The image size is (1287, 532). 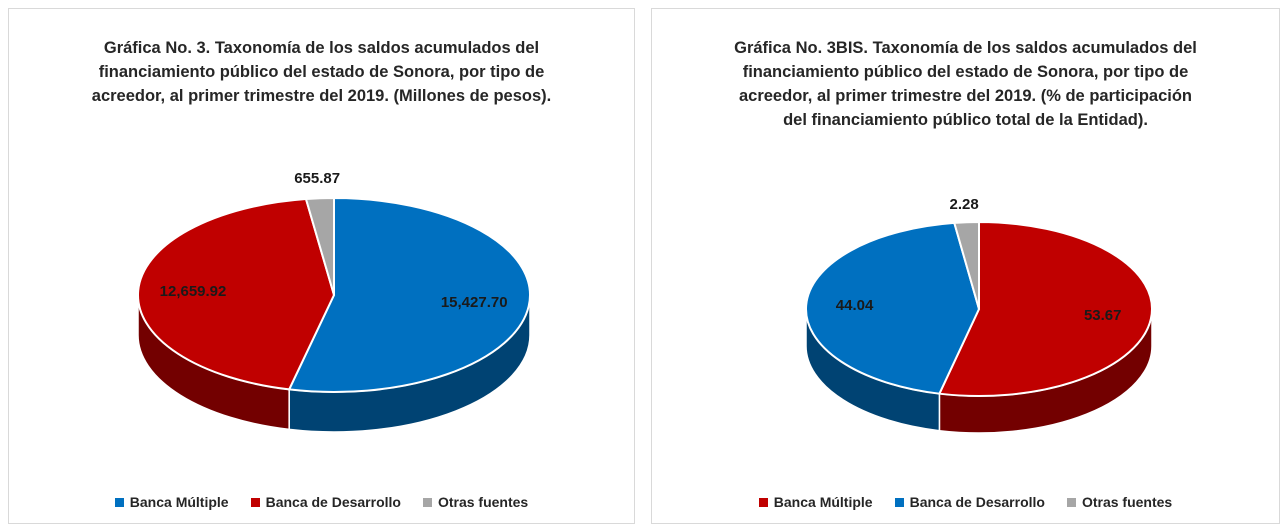 What do you see at coordinates (317, 178) in the screenshot?
I see `data-label: 655.87` at bounding box center [317, 178].